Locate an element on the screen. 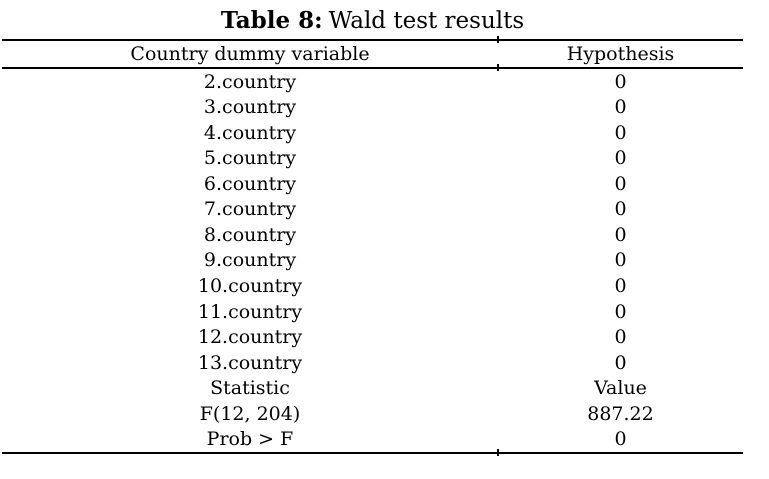  bottom-rule is located at coordinates (372, 453).